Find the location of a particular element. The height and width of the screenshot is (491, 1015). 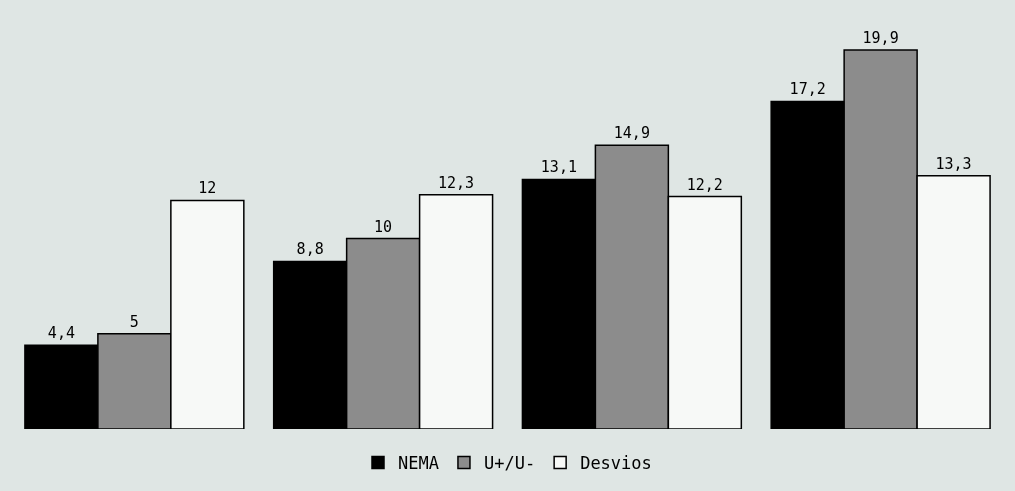

data-label: 10 is located at coordinates (383, 226).